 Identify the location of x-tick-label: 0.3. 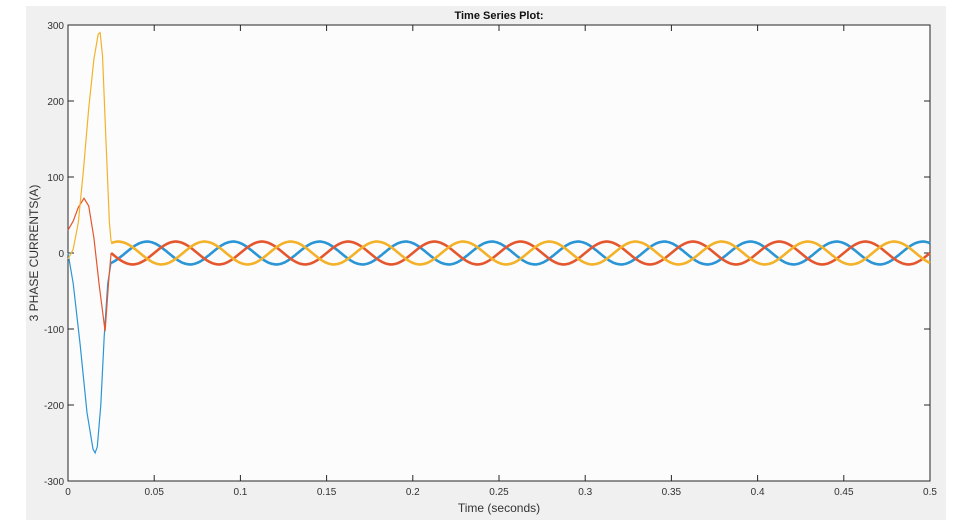
(585, 492).